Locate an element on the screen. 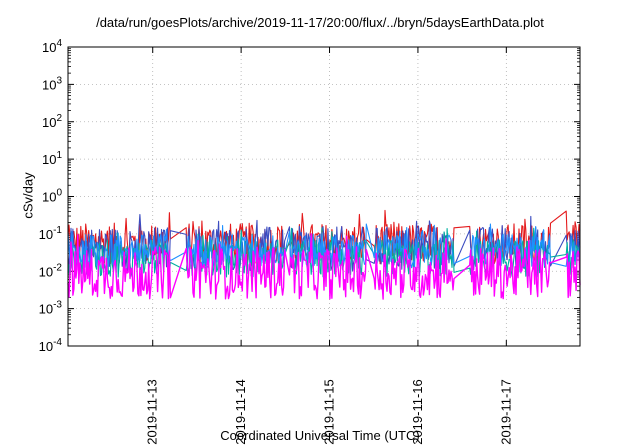 Image resolution: width=640 pixels, height=448 pixels. x-tick-label: 2019-11-16 is located at coordinates (417, 412).